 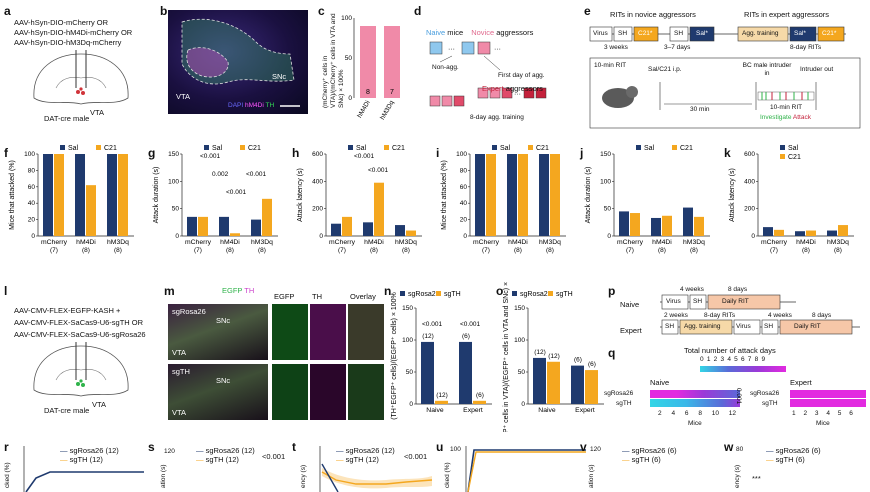 What do you see at coordinates (737, 359) in the screenshot?
I see `scale-5: 5` at bounding box center [737, 359].